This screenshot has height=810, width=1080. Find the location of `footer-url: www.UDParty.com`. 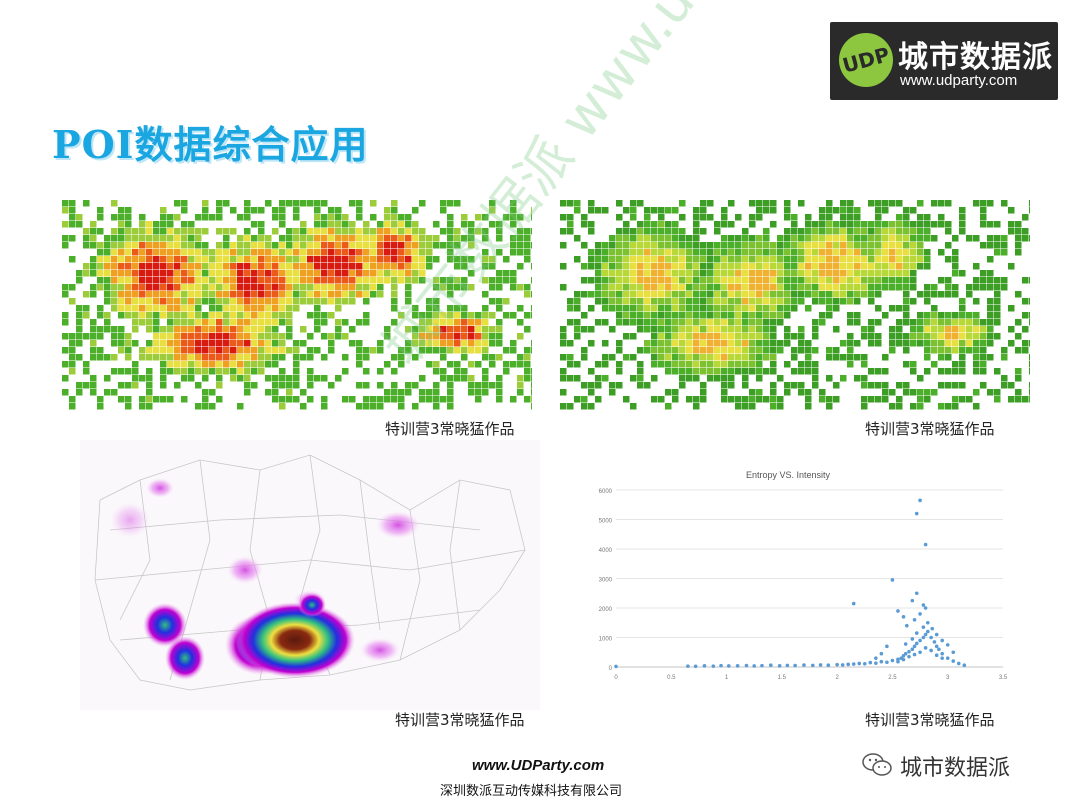

footer-url: www.UDParty.com is located at coordinates (538, 765).